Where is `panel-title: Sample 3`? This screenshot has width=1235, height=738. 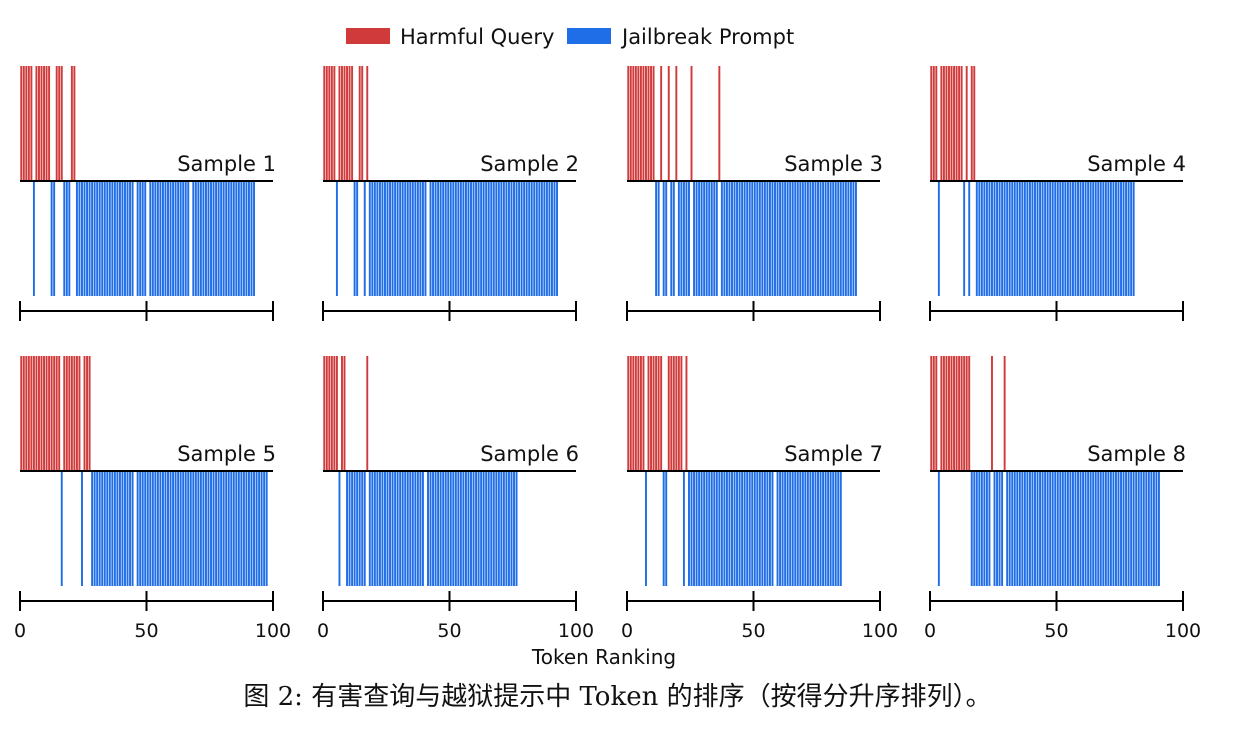
panel-title: Sample 3 is located at coordinates (833, 164).